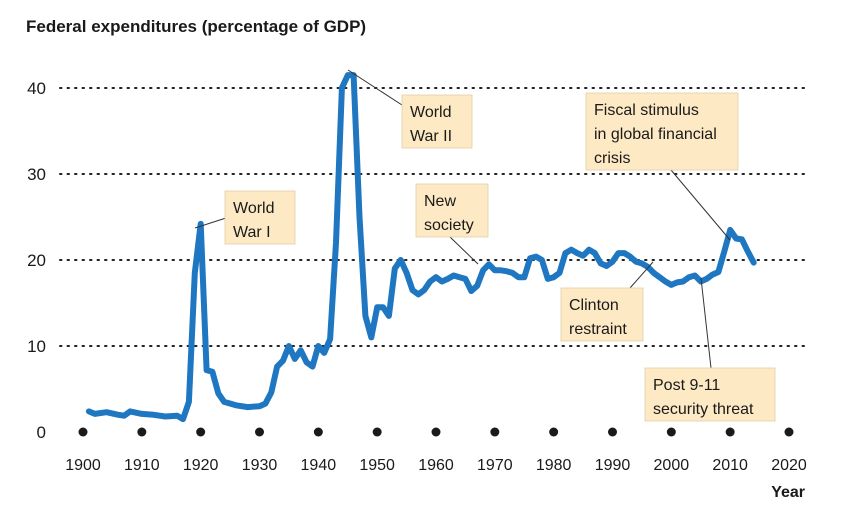  I want to click on x-tick-label-1940: 1940, so click(319, 465).